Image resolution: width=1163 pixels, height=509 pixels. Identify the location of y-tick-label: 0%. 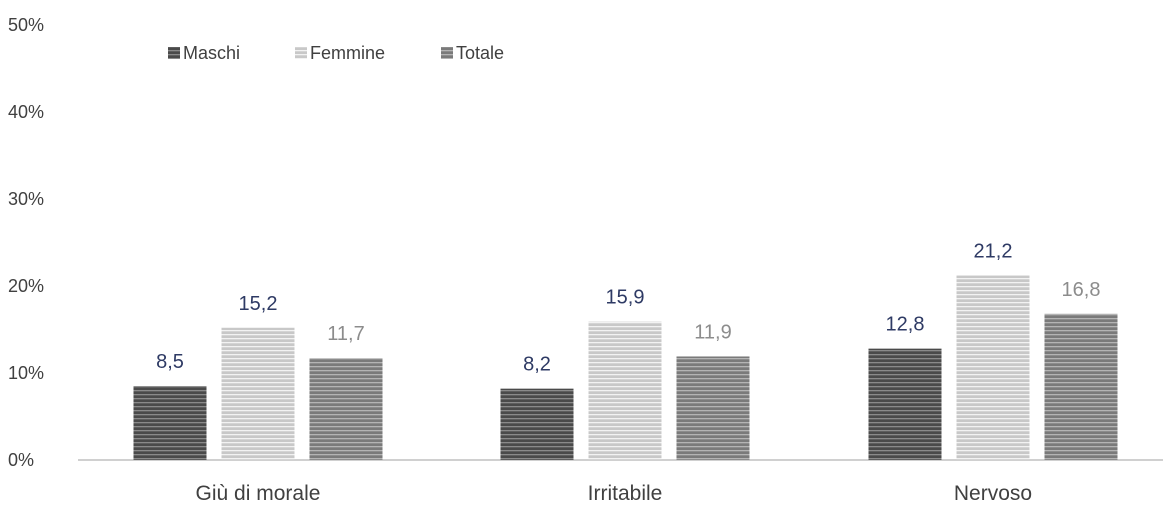
(21, 460).